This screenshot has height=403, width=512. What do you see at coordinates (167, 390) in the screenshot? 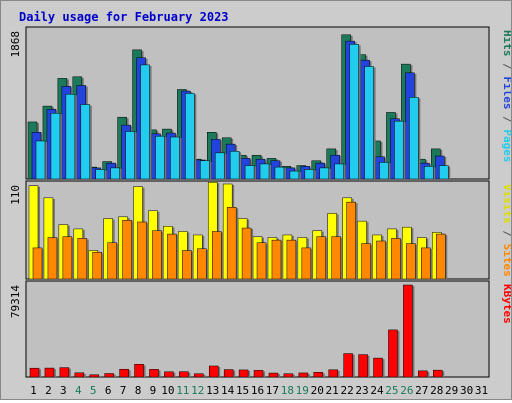
I see `x-tick-label-10: 10` at bounding box center [167, 390].